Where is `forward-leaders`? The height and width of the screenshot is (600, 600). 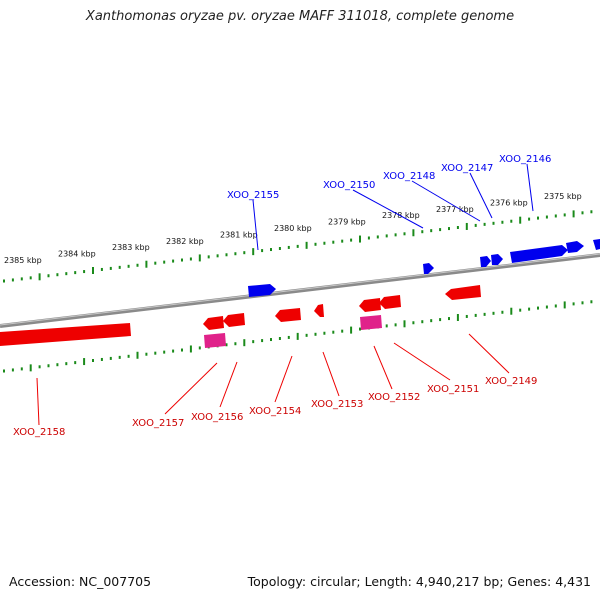 forward-leaders is located at coordinates (393, 207).